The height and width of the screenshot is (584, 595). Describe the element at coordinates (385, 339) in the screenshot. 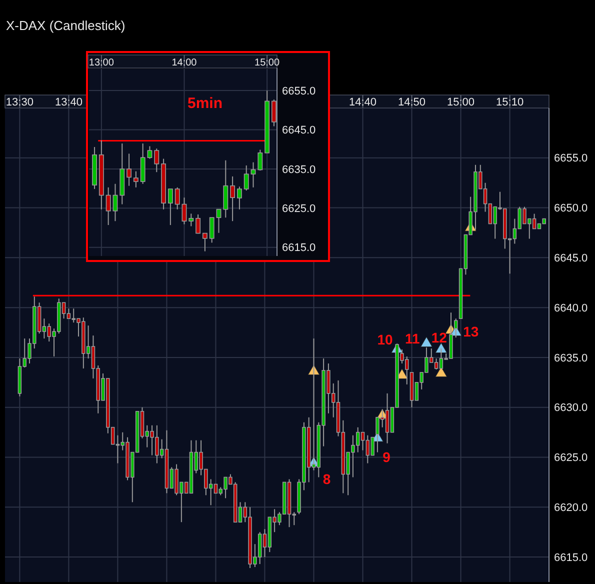

I see `annotation: 10` at that location.